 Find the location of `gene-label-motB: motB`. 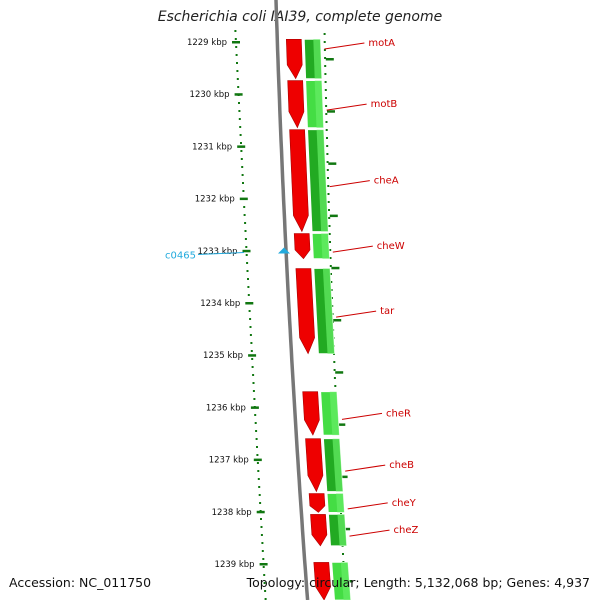

gene-label-motB: motB is located at coordinates (384, 104).